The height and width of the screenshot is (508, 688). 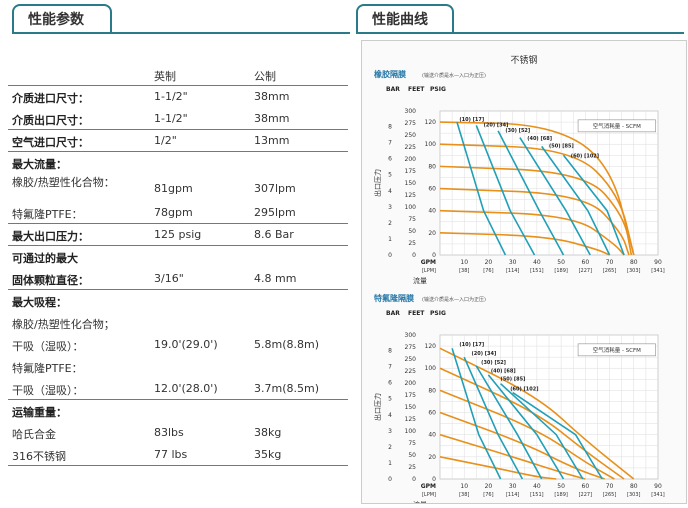 I want to click on spec-metric-value: 4.8 mm, so click(x=275, y=278).